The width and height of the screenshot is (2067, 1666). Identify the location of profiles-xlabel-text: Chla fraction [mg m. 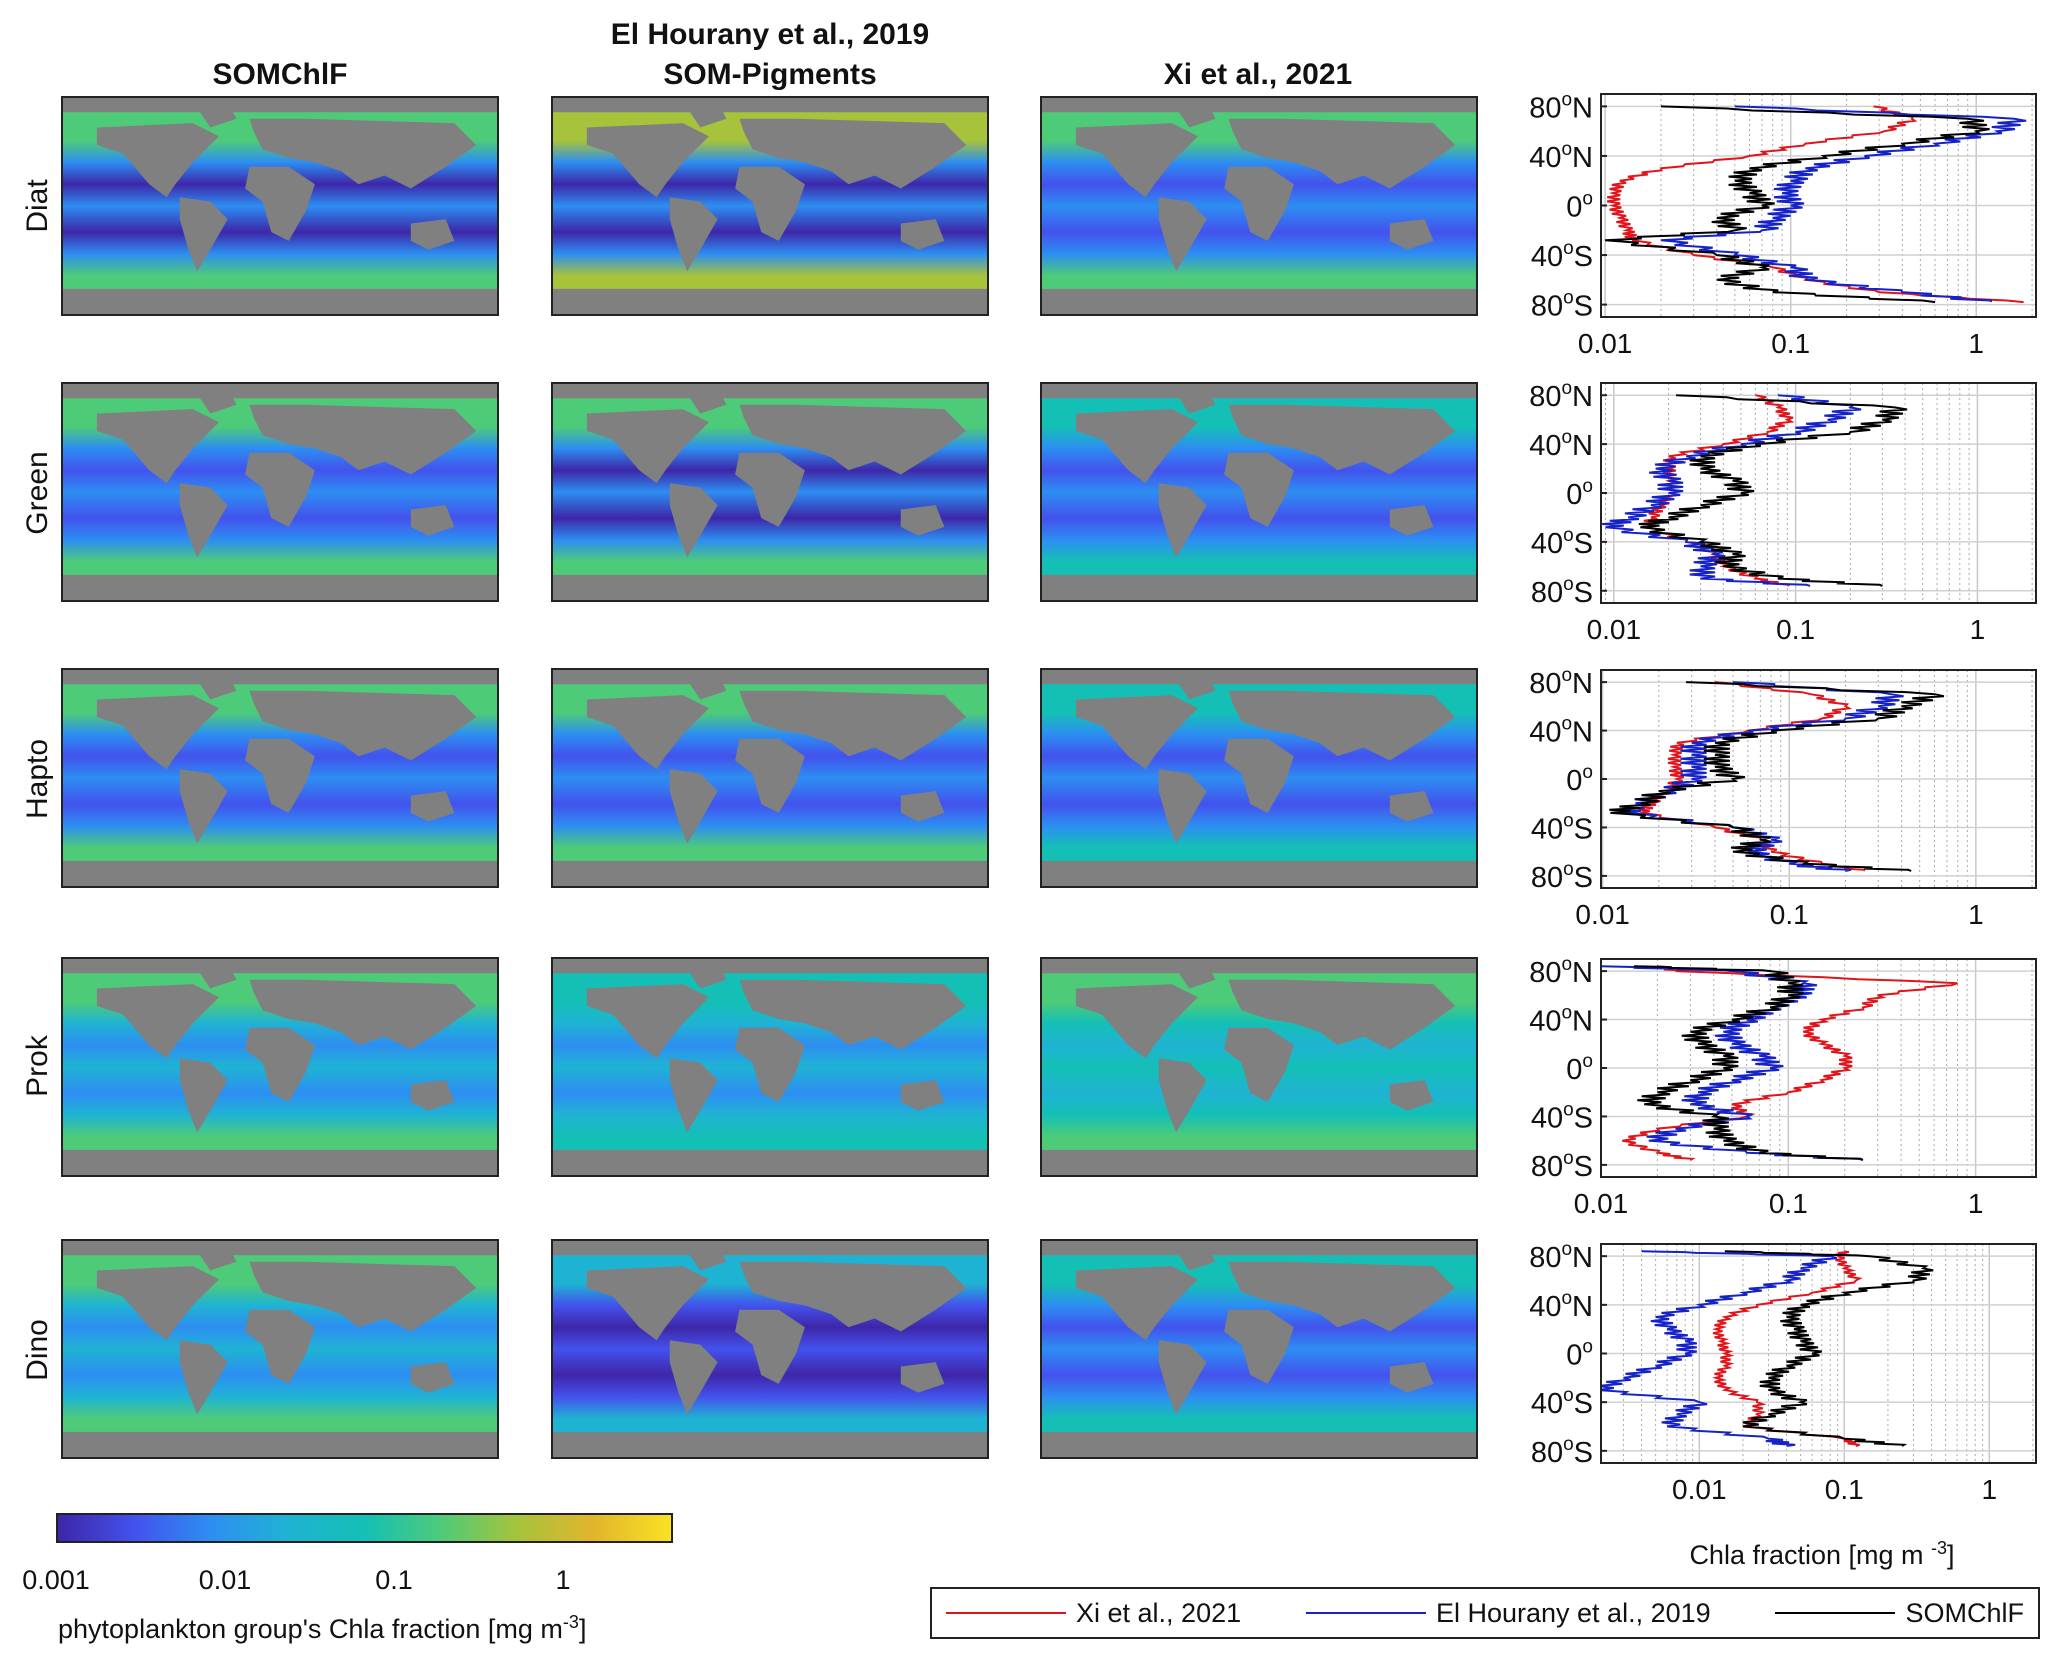
(1806, 1555).